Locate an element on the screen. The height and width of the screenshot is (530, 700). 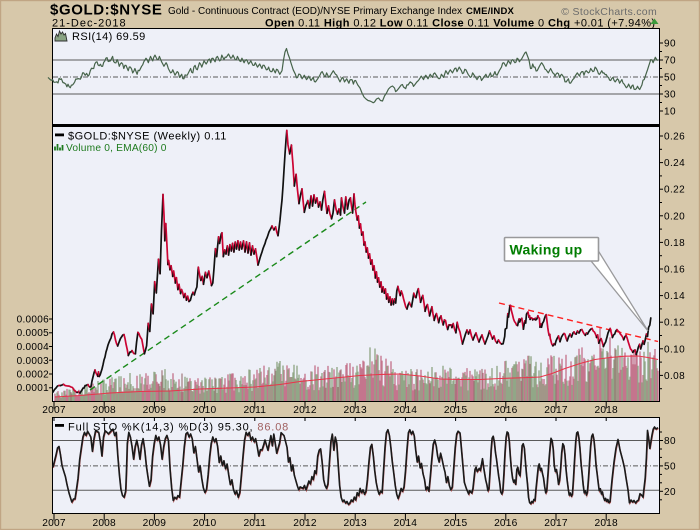
svg-text: 70 is located at coordinates (670, 61).